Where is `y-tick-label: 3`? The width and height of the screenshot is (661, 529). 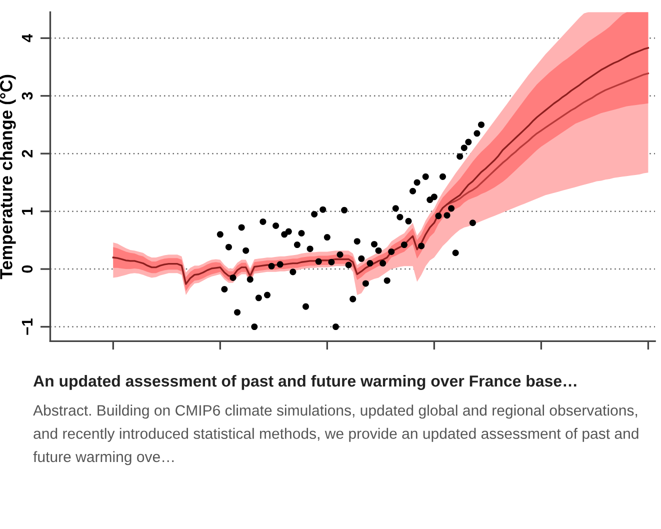
y-tick-label: 3 is located at coordinates (27, 96).